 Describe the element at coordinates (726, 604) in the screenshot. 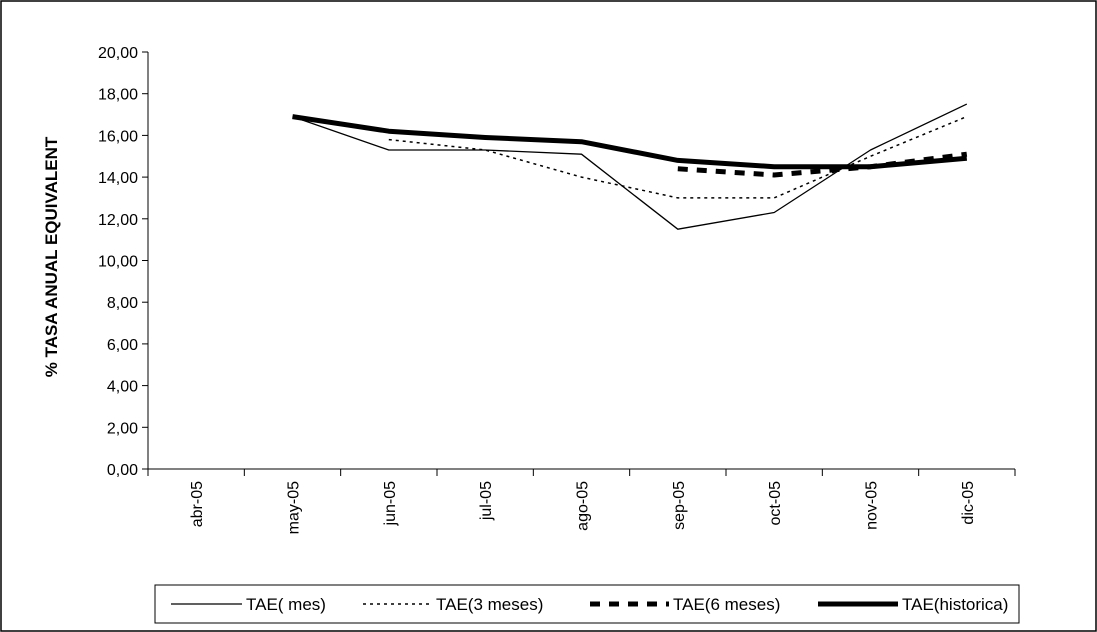

I see `legend-label-3: TAE(6 meses)` at that location.